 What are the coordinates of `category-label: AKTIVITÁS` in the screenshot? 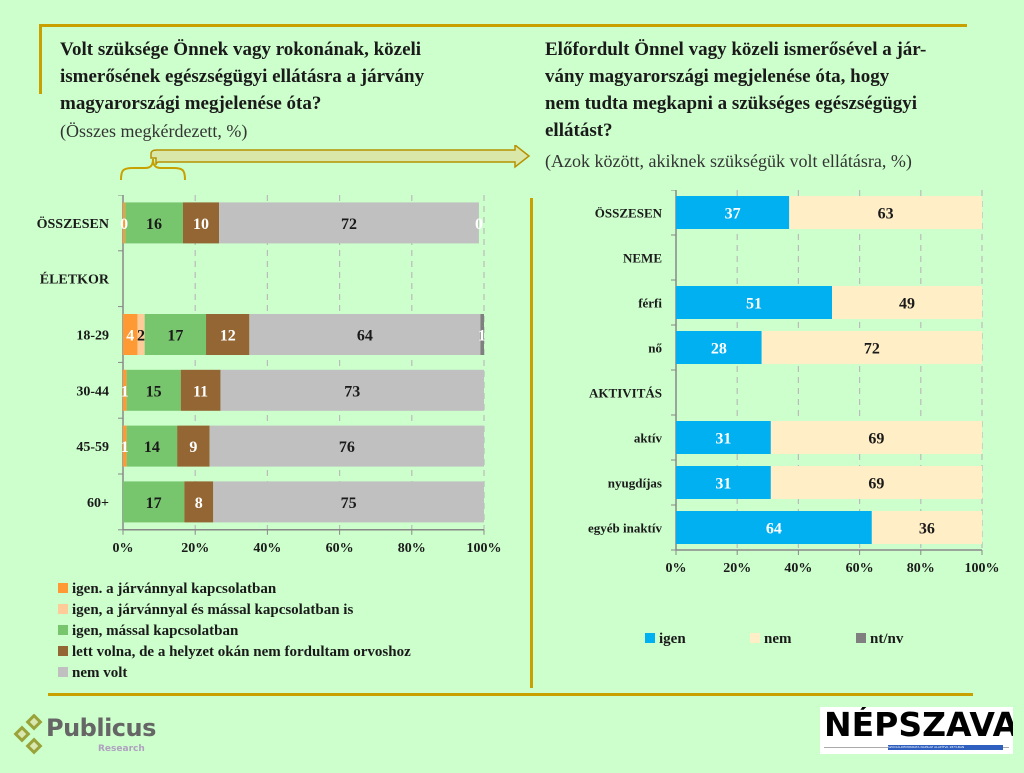 It's located at (625, 393).